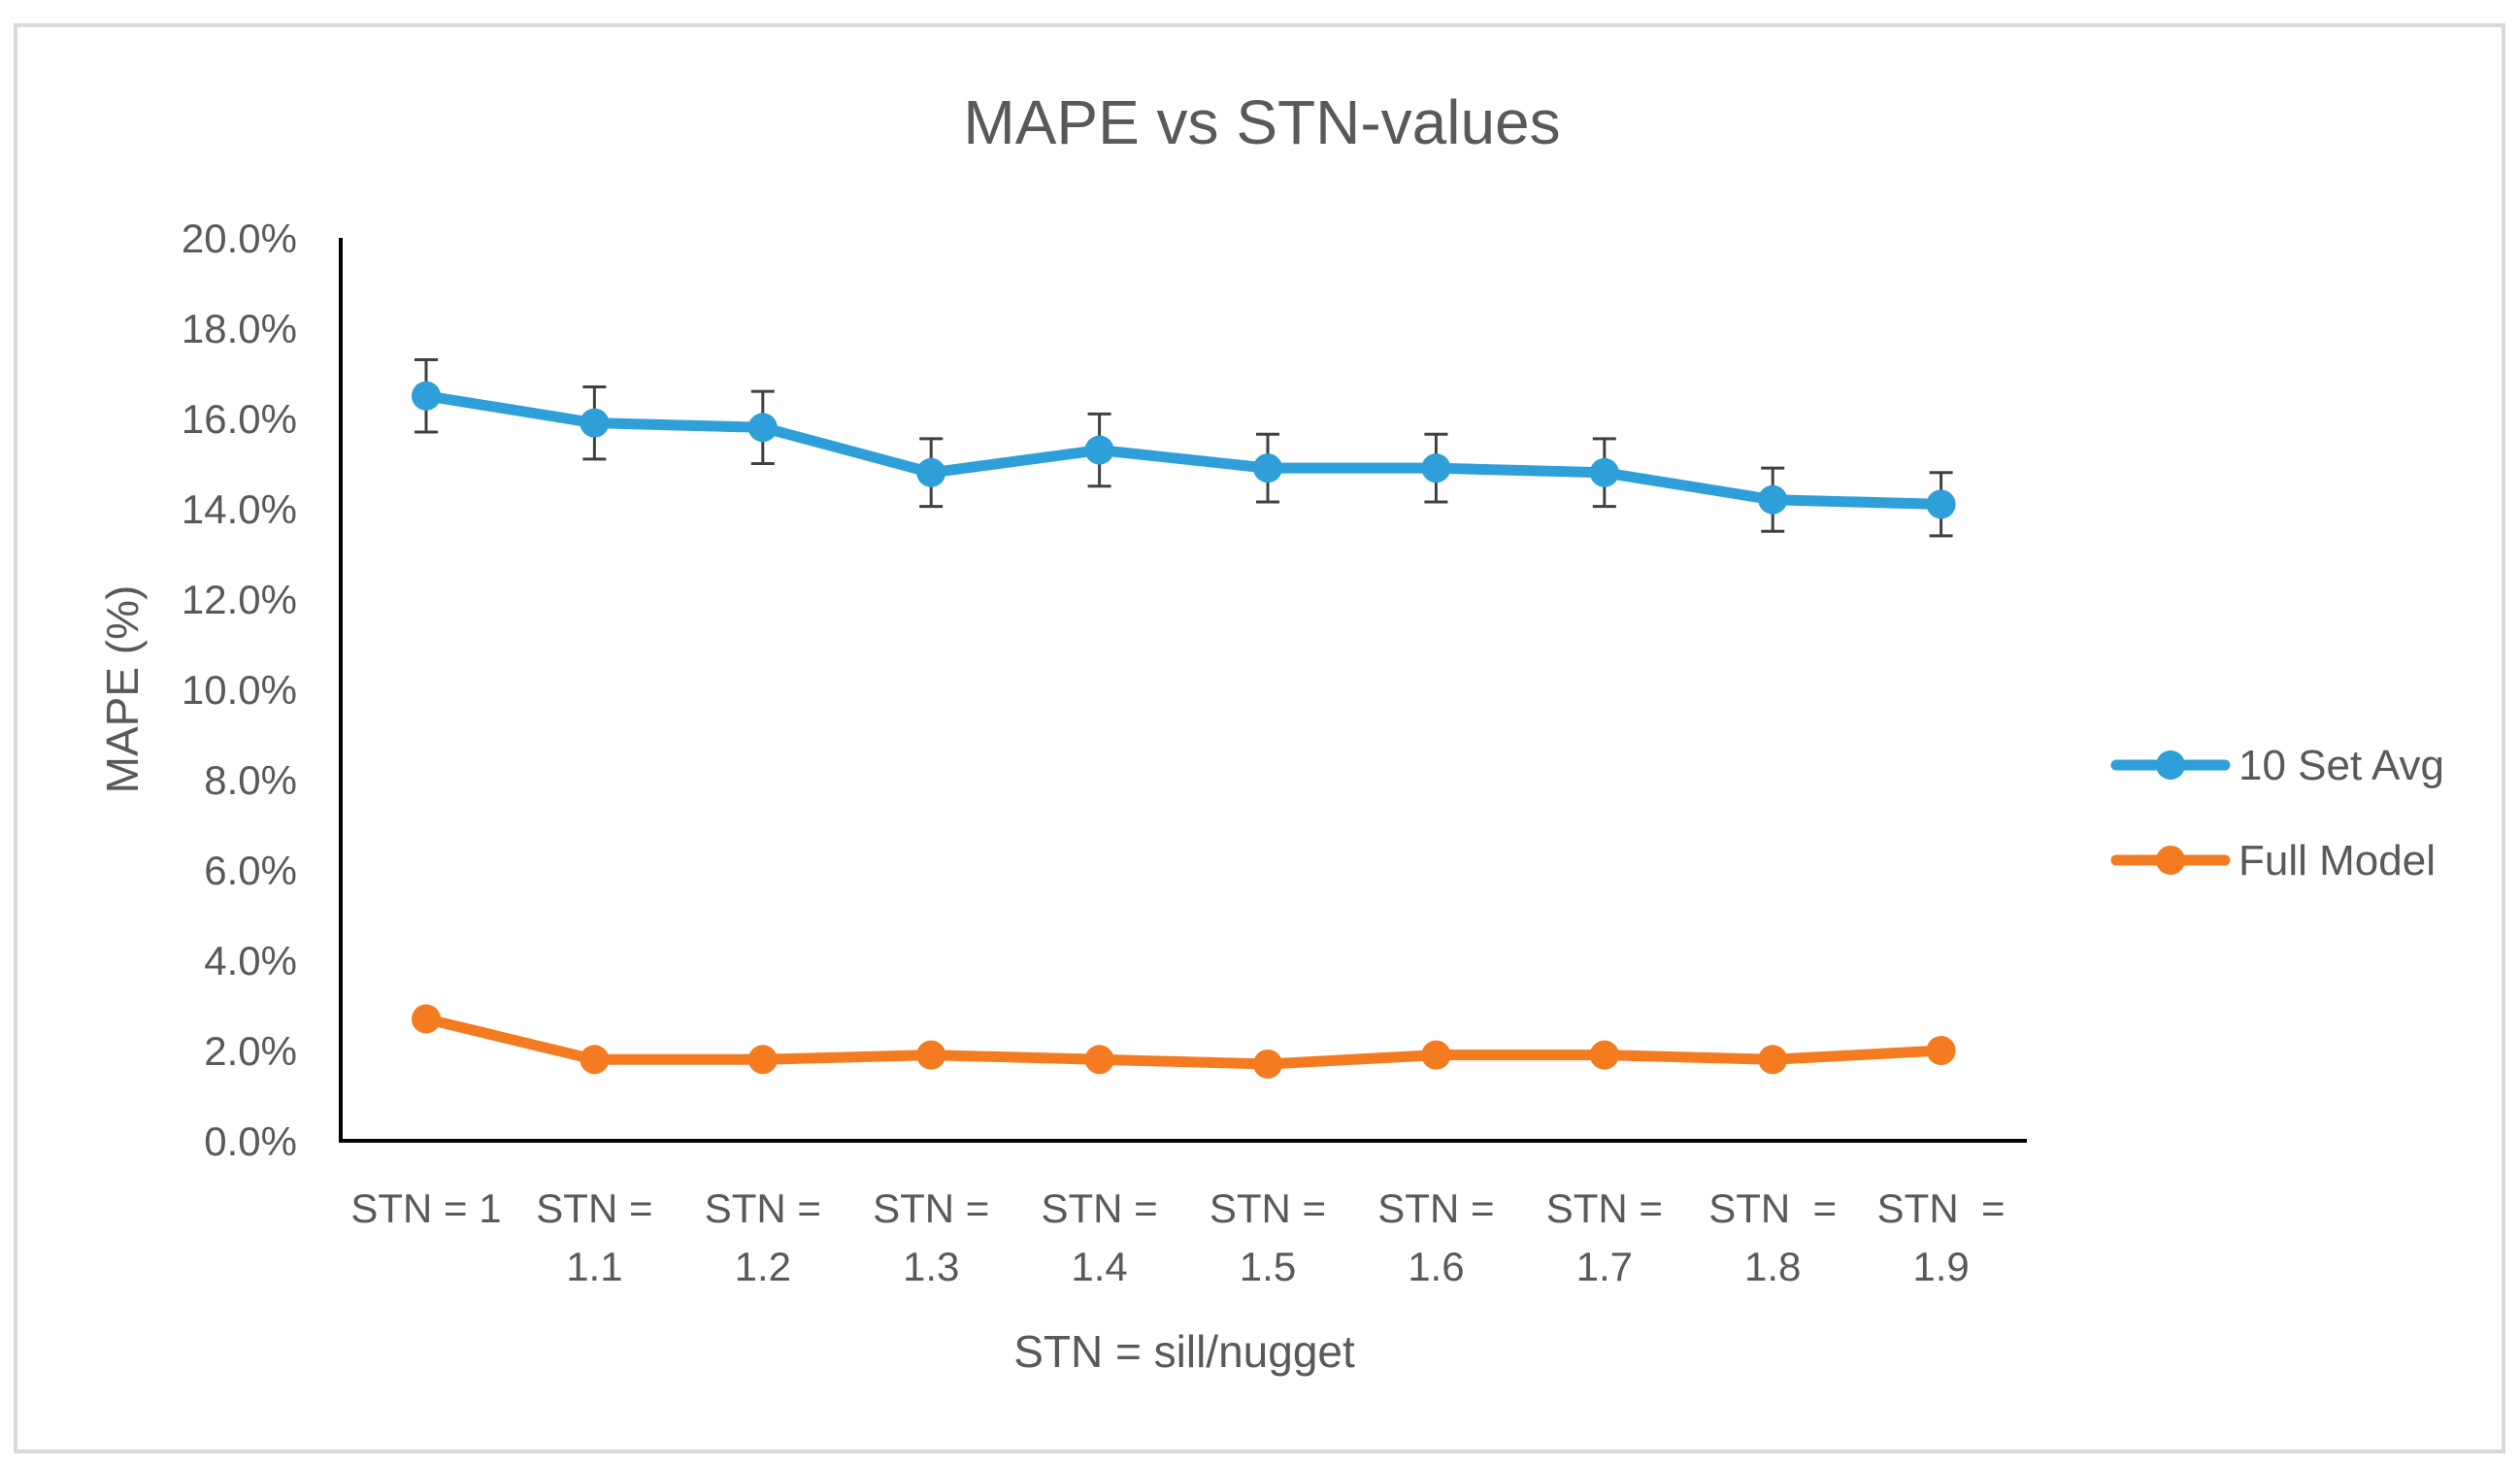  I want to click on y-axis-label: MAPE (%), so click(122, 689).